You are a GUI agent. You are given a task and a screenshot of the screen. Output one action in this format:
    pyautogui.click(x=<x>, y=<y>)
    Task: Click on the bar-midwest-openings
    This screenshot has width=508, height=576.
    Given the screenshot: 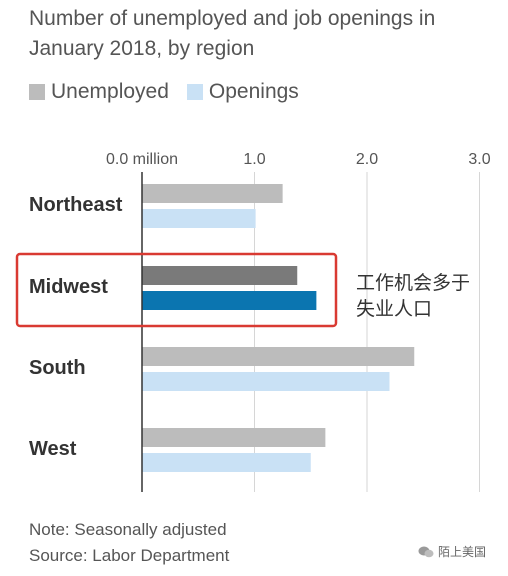 What is the action you would take?
    pyautogui.click(x=229, y=300)
    